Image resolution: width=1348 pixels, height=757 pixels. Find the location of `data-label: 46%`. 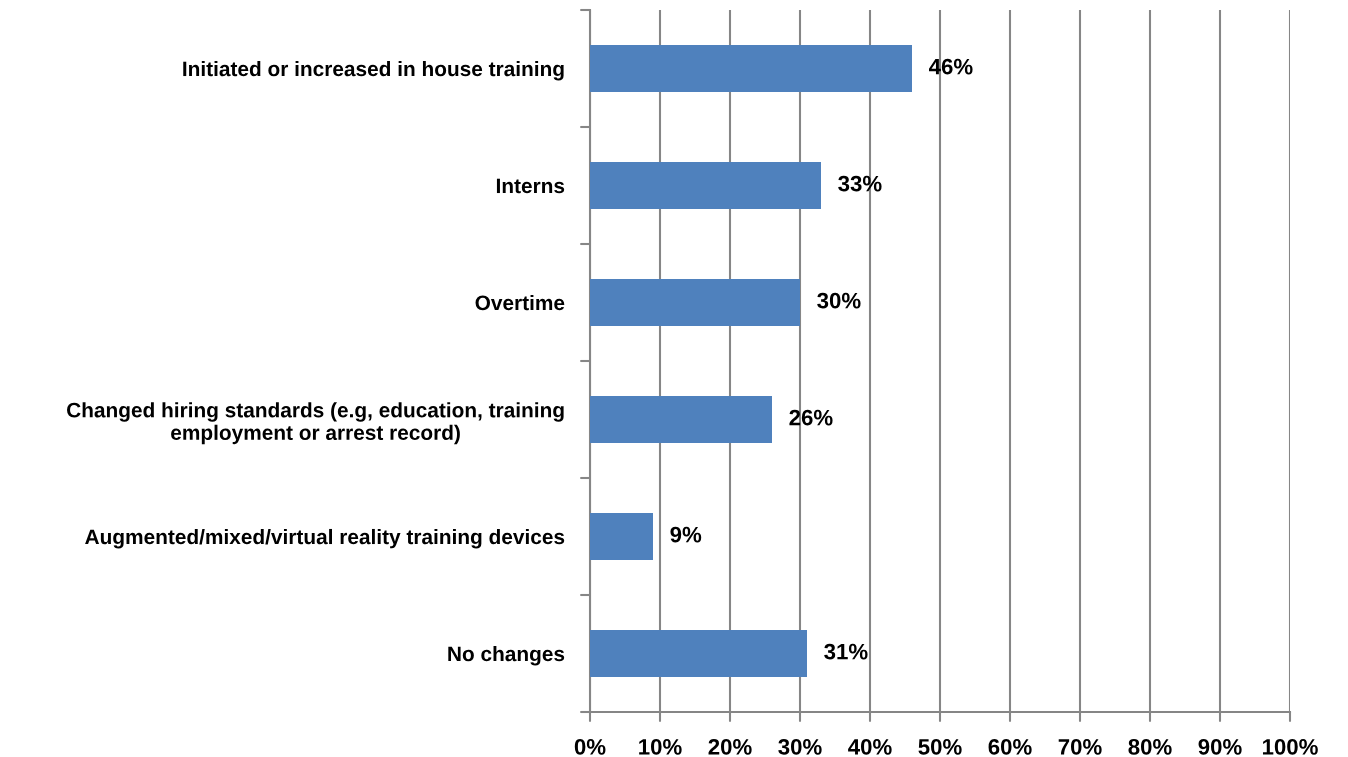

data-label: 46% is located at coordinates (951, 66).